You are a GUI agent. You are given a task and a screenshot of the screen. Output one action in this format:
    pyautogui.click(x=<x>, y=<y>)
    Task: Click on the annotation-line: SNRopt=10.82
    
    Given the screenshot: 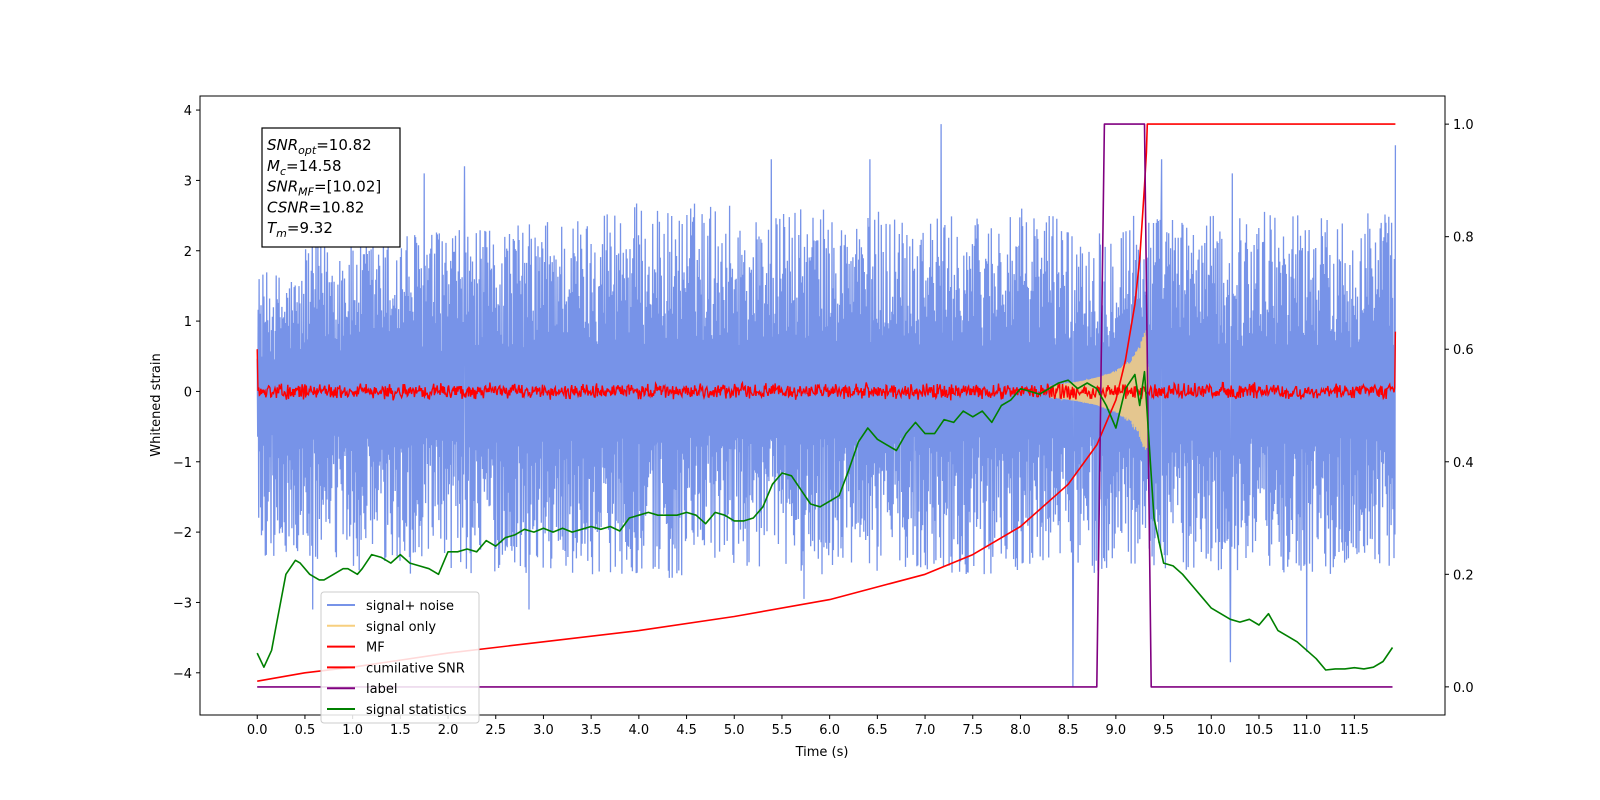 What is the action you would take?
    pyautogui.click(x=319, y=146)
    